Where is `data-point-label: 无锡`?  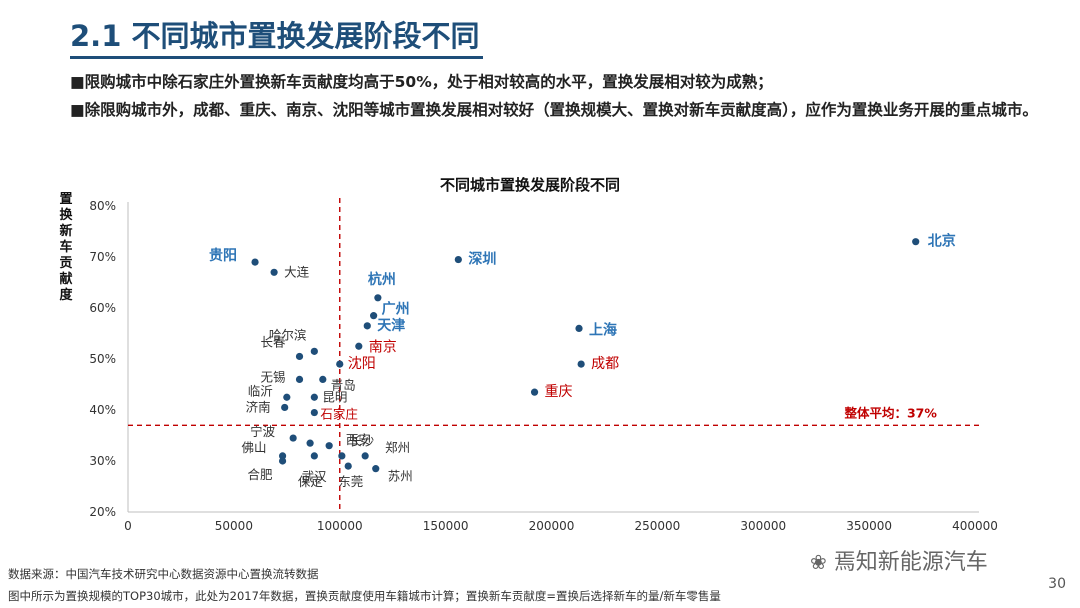 data-point-label: 无锡 is located at coordinates (273, 376).